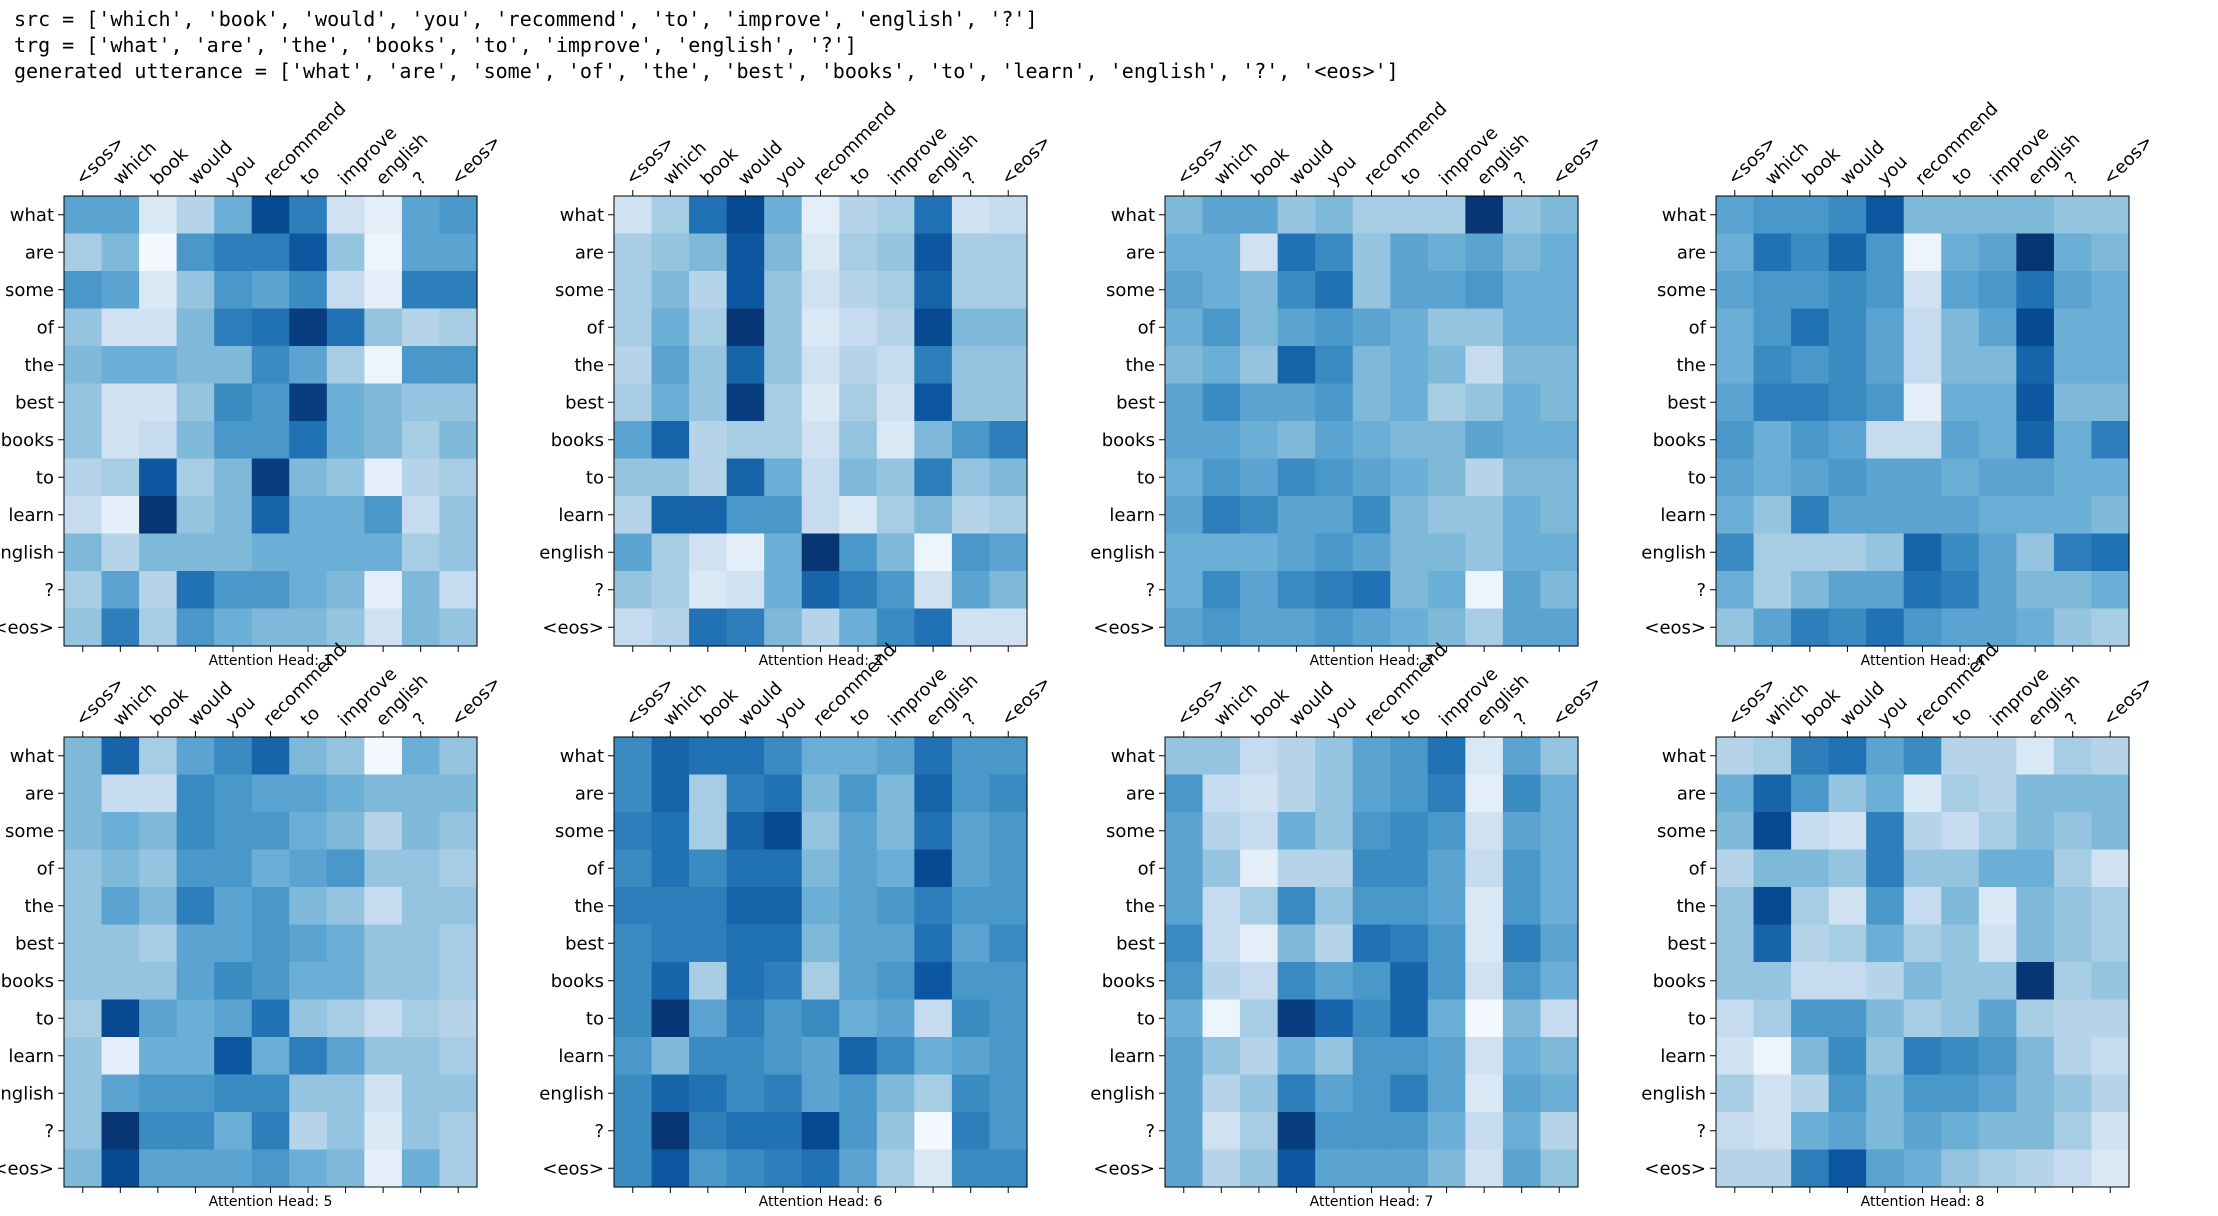 Image resolution: width=2218 pixels, height=1216 pixels. Describe the element at coordinates (579, 290) in the screenshot. I see `y-tick-label: some` at that location.